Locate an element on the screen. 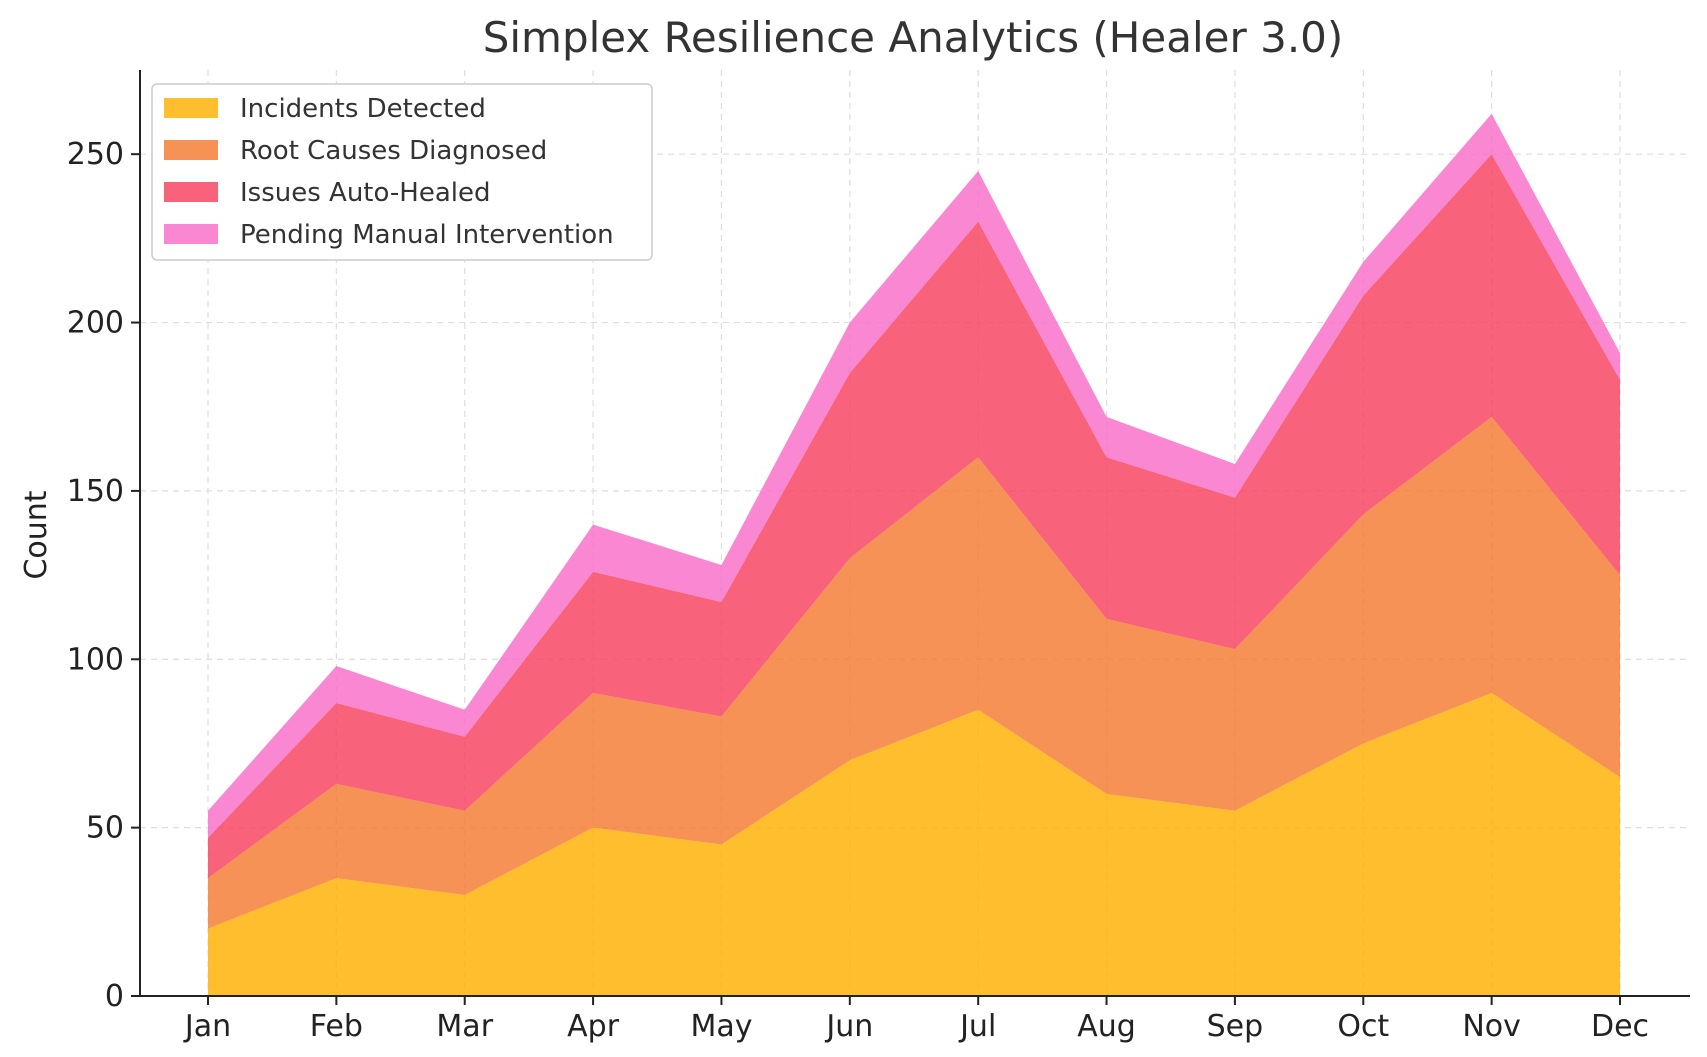  x-tick-label-may: May is located at coordinates (721, 1026).